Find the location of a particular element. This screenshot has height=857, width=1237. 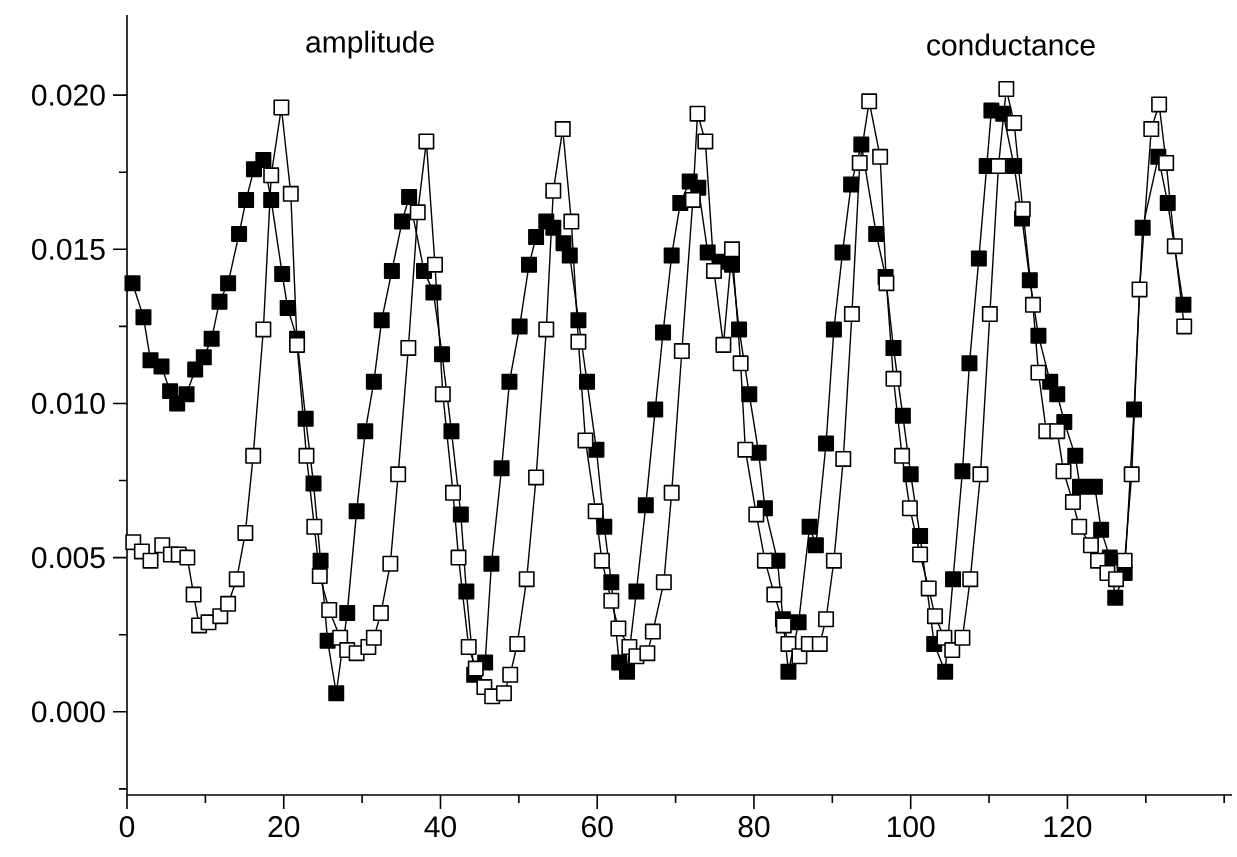

x-tick-label: 100 is located at coordinates (911, 827).